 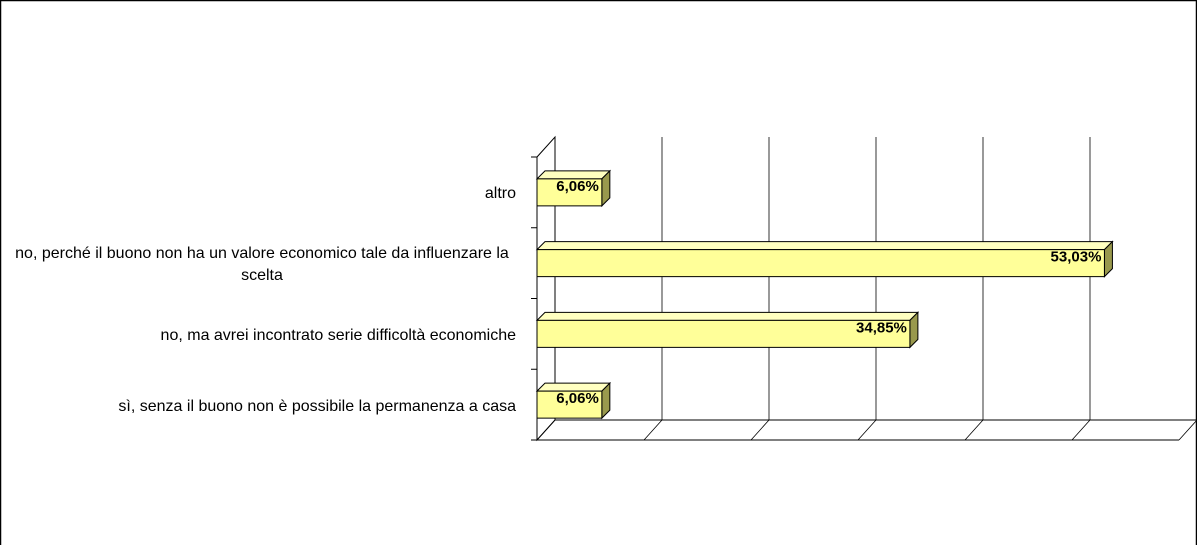 What do you see at coordinates (824, 246) in the screenshot?
I see `bar-top` at bounding box center [824, 246].